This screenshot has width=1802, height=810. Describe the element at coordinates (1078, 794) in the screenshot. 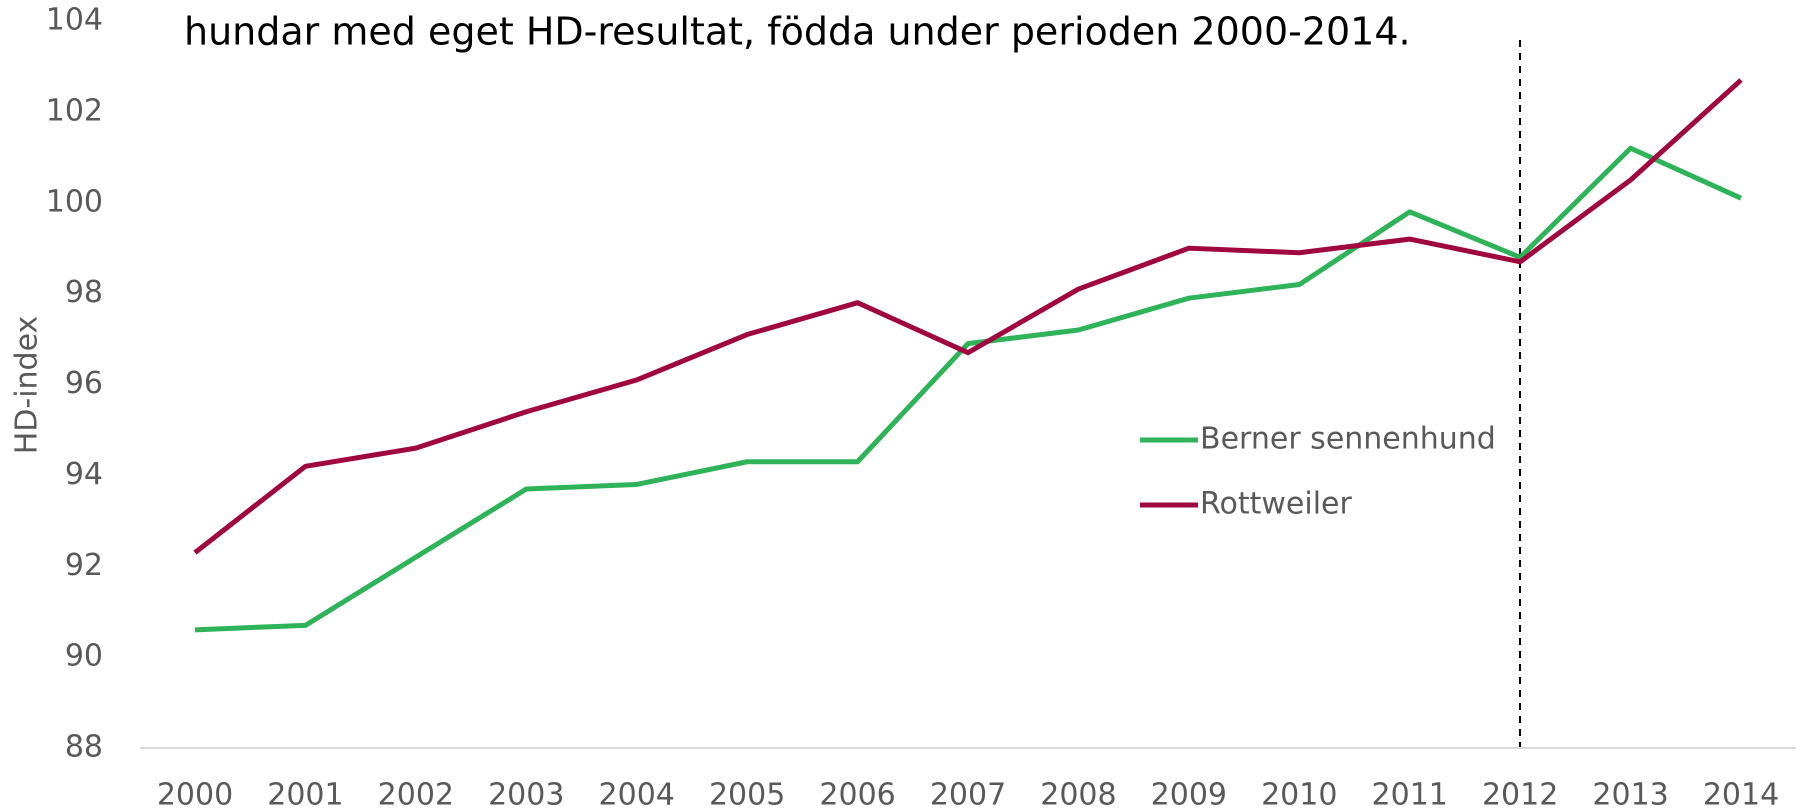

I see `x-tick-label: 2008` at that location.